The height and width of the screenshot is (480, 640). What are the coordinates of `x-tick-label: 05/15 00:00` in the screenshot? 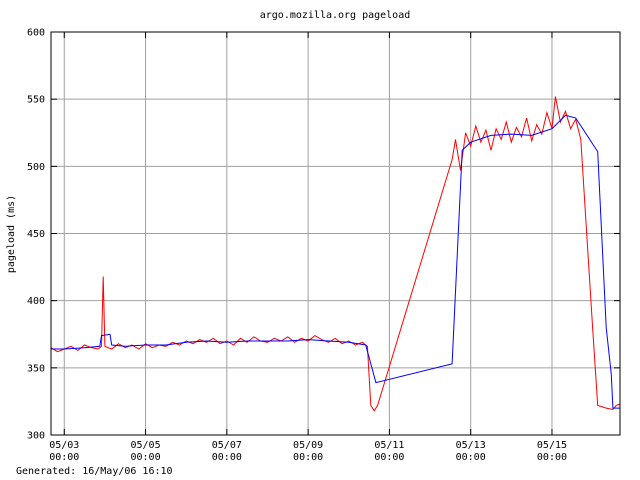 It's located at (552, 451).